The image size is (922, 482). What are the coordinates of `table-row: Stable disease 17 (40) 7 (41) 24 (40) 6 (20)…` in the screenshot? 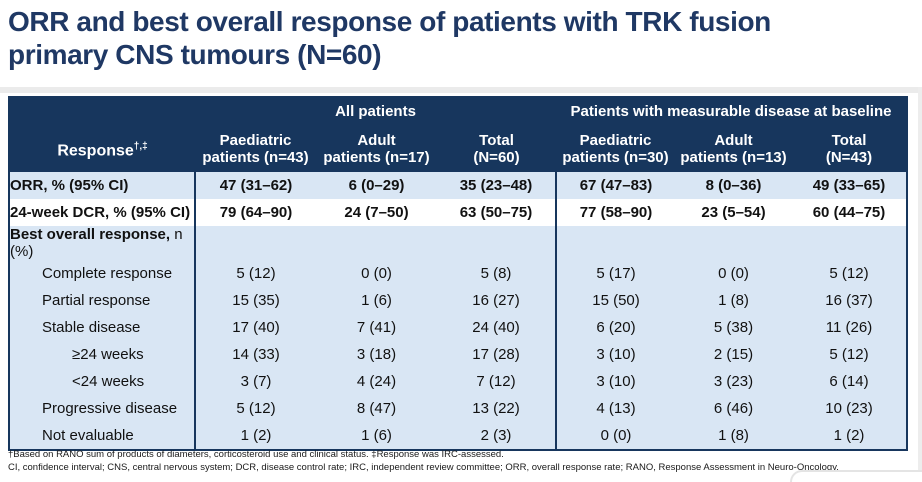 It's located at (458, 327).